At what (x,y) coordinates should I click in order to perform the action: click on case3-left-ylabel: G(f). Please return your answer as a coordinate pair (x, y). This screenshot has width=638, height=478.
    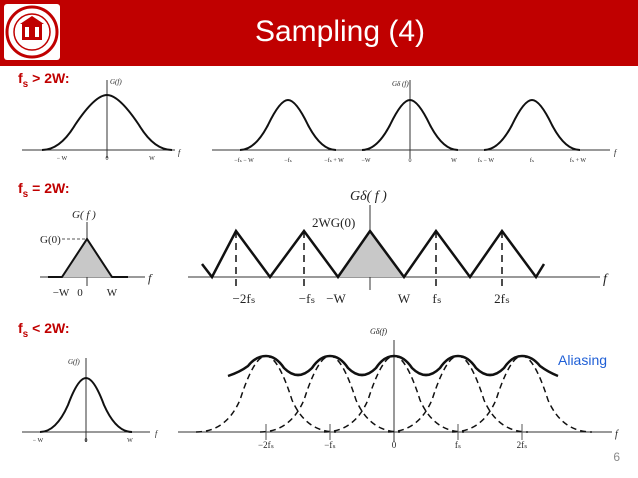
    Looking at the image, I should click on (74, 362).